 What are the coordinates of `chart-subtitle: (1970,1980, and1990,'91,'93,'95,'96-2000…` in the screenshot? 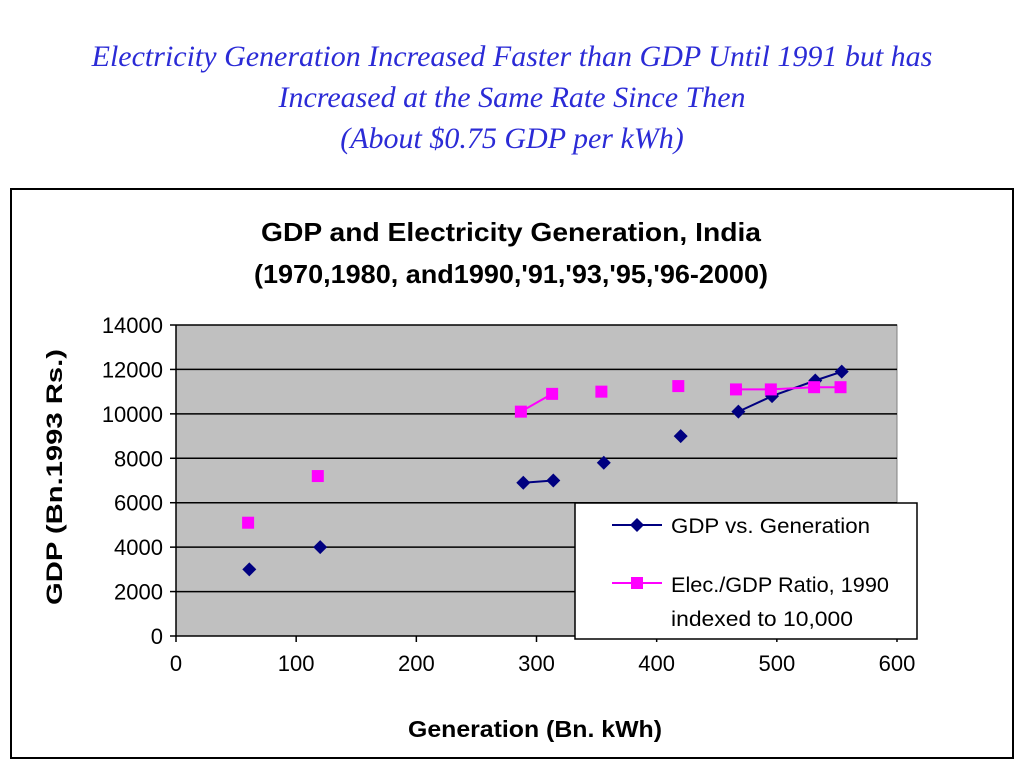 It's located at (511, 274).